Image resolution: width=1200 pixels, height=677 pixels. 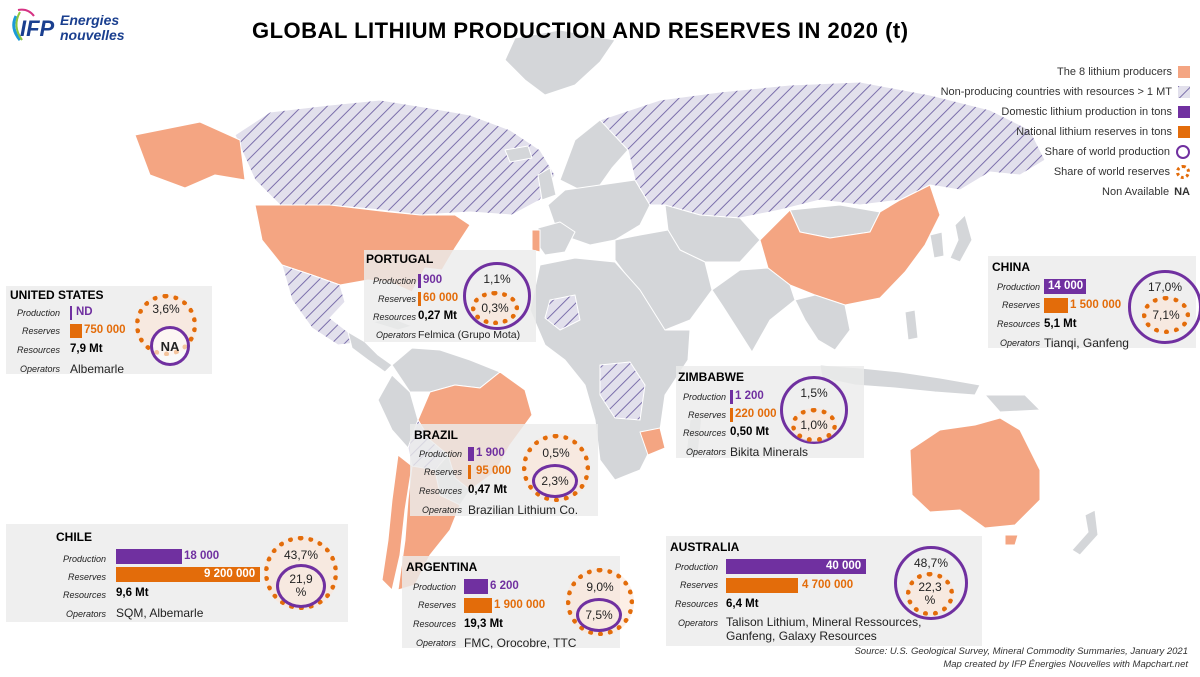 What do you see at coordinates (487, 490) in the screenshot?
I see `resources-value: 0,47 Mt` at bounding box center [487, 490].